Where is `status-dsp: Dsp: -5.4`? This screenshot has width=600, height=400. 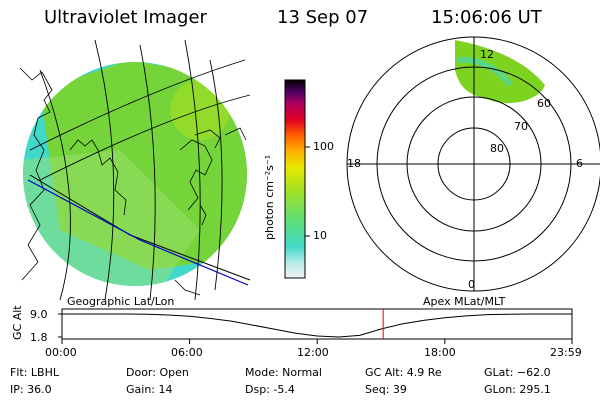 status-dsp: Dsp: -5.4 is located at coordinates (270, 389).